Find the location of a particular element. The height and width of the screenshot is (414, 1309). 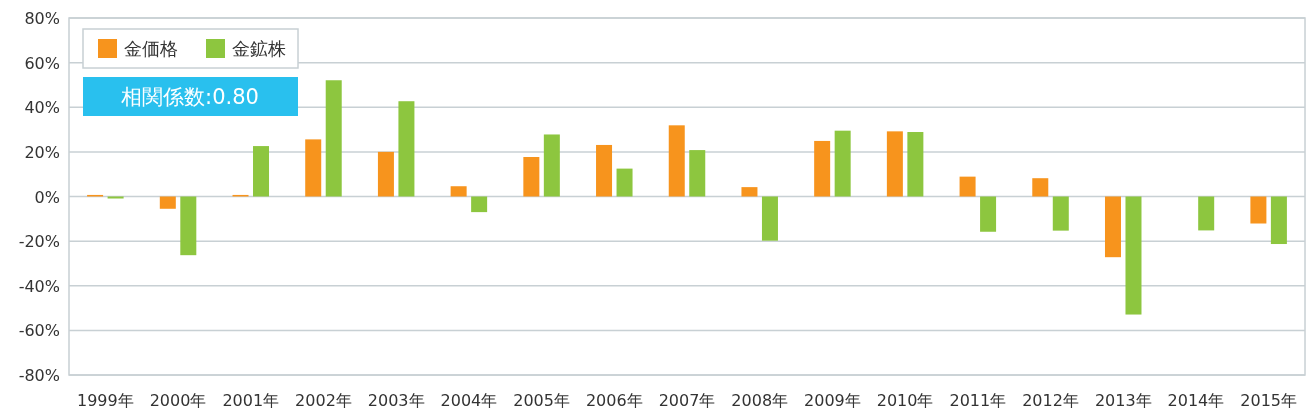

y-tick-label: -20% is located at coordinates (39, 242).